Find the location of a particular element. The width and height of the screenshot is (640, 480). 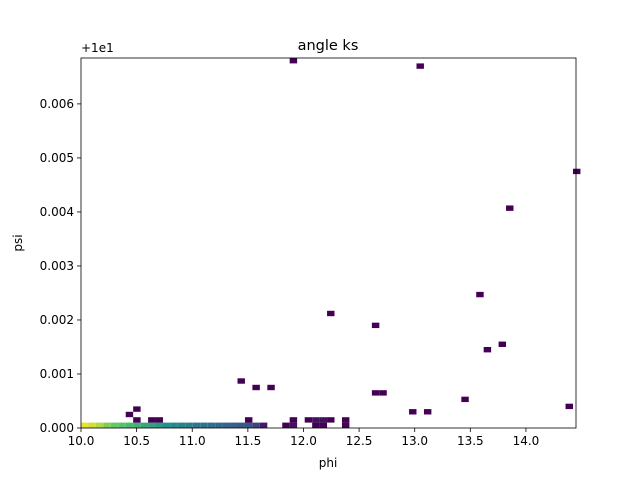

x-tick-label: 11.0 is located at coordinates (192, 441).